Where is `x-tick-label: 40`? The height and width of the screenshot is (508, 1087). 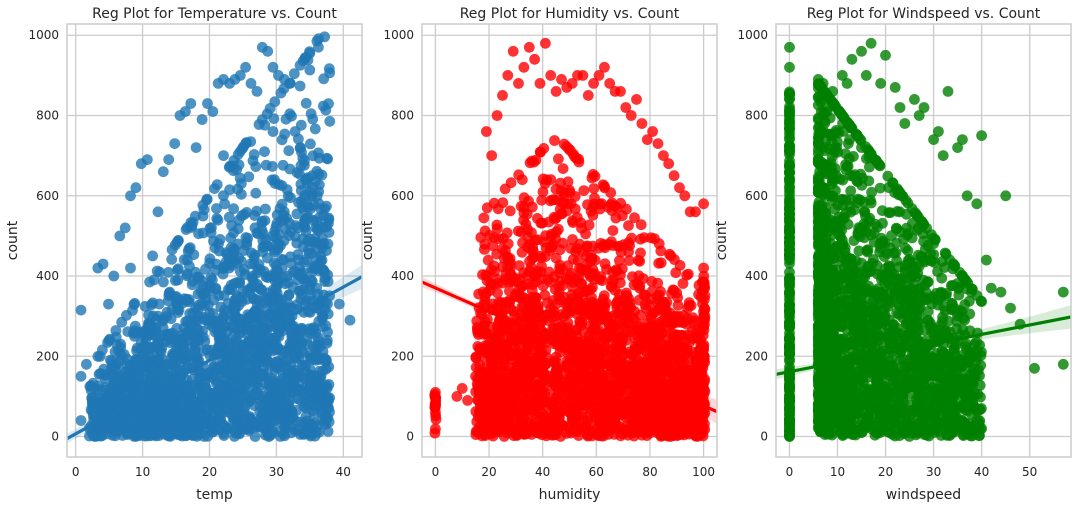 x-tick-label: 40 is located at coordinates (343, 472).